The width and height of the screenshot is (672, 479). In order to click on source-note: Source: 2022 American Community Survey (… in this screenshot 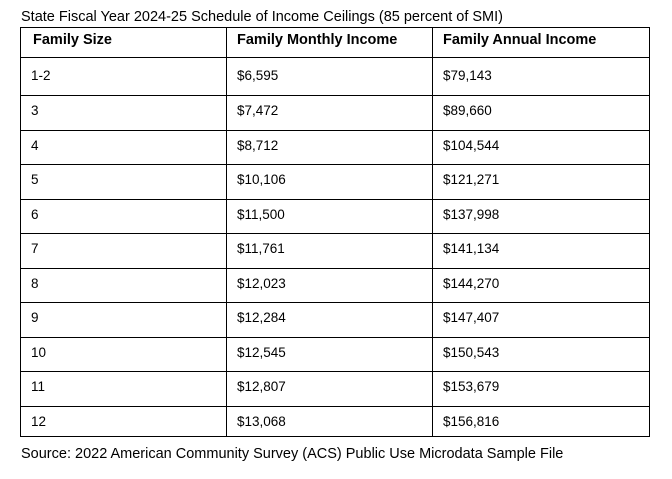, I will do `click(292, 454)`.